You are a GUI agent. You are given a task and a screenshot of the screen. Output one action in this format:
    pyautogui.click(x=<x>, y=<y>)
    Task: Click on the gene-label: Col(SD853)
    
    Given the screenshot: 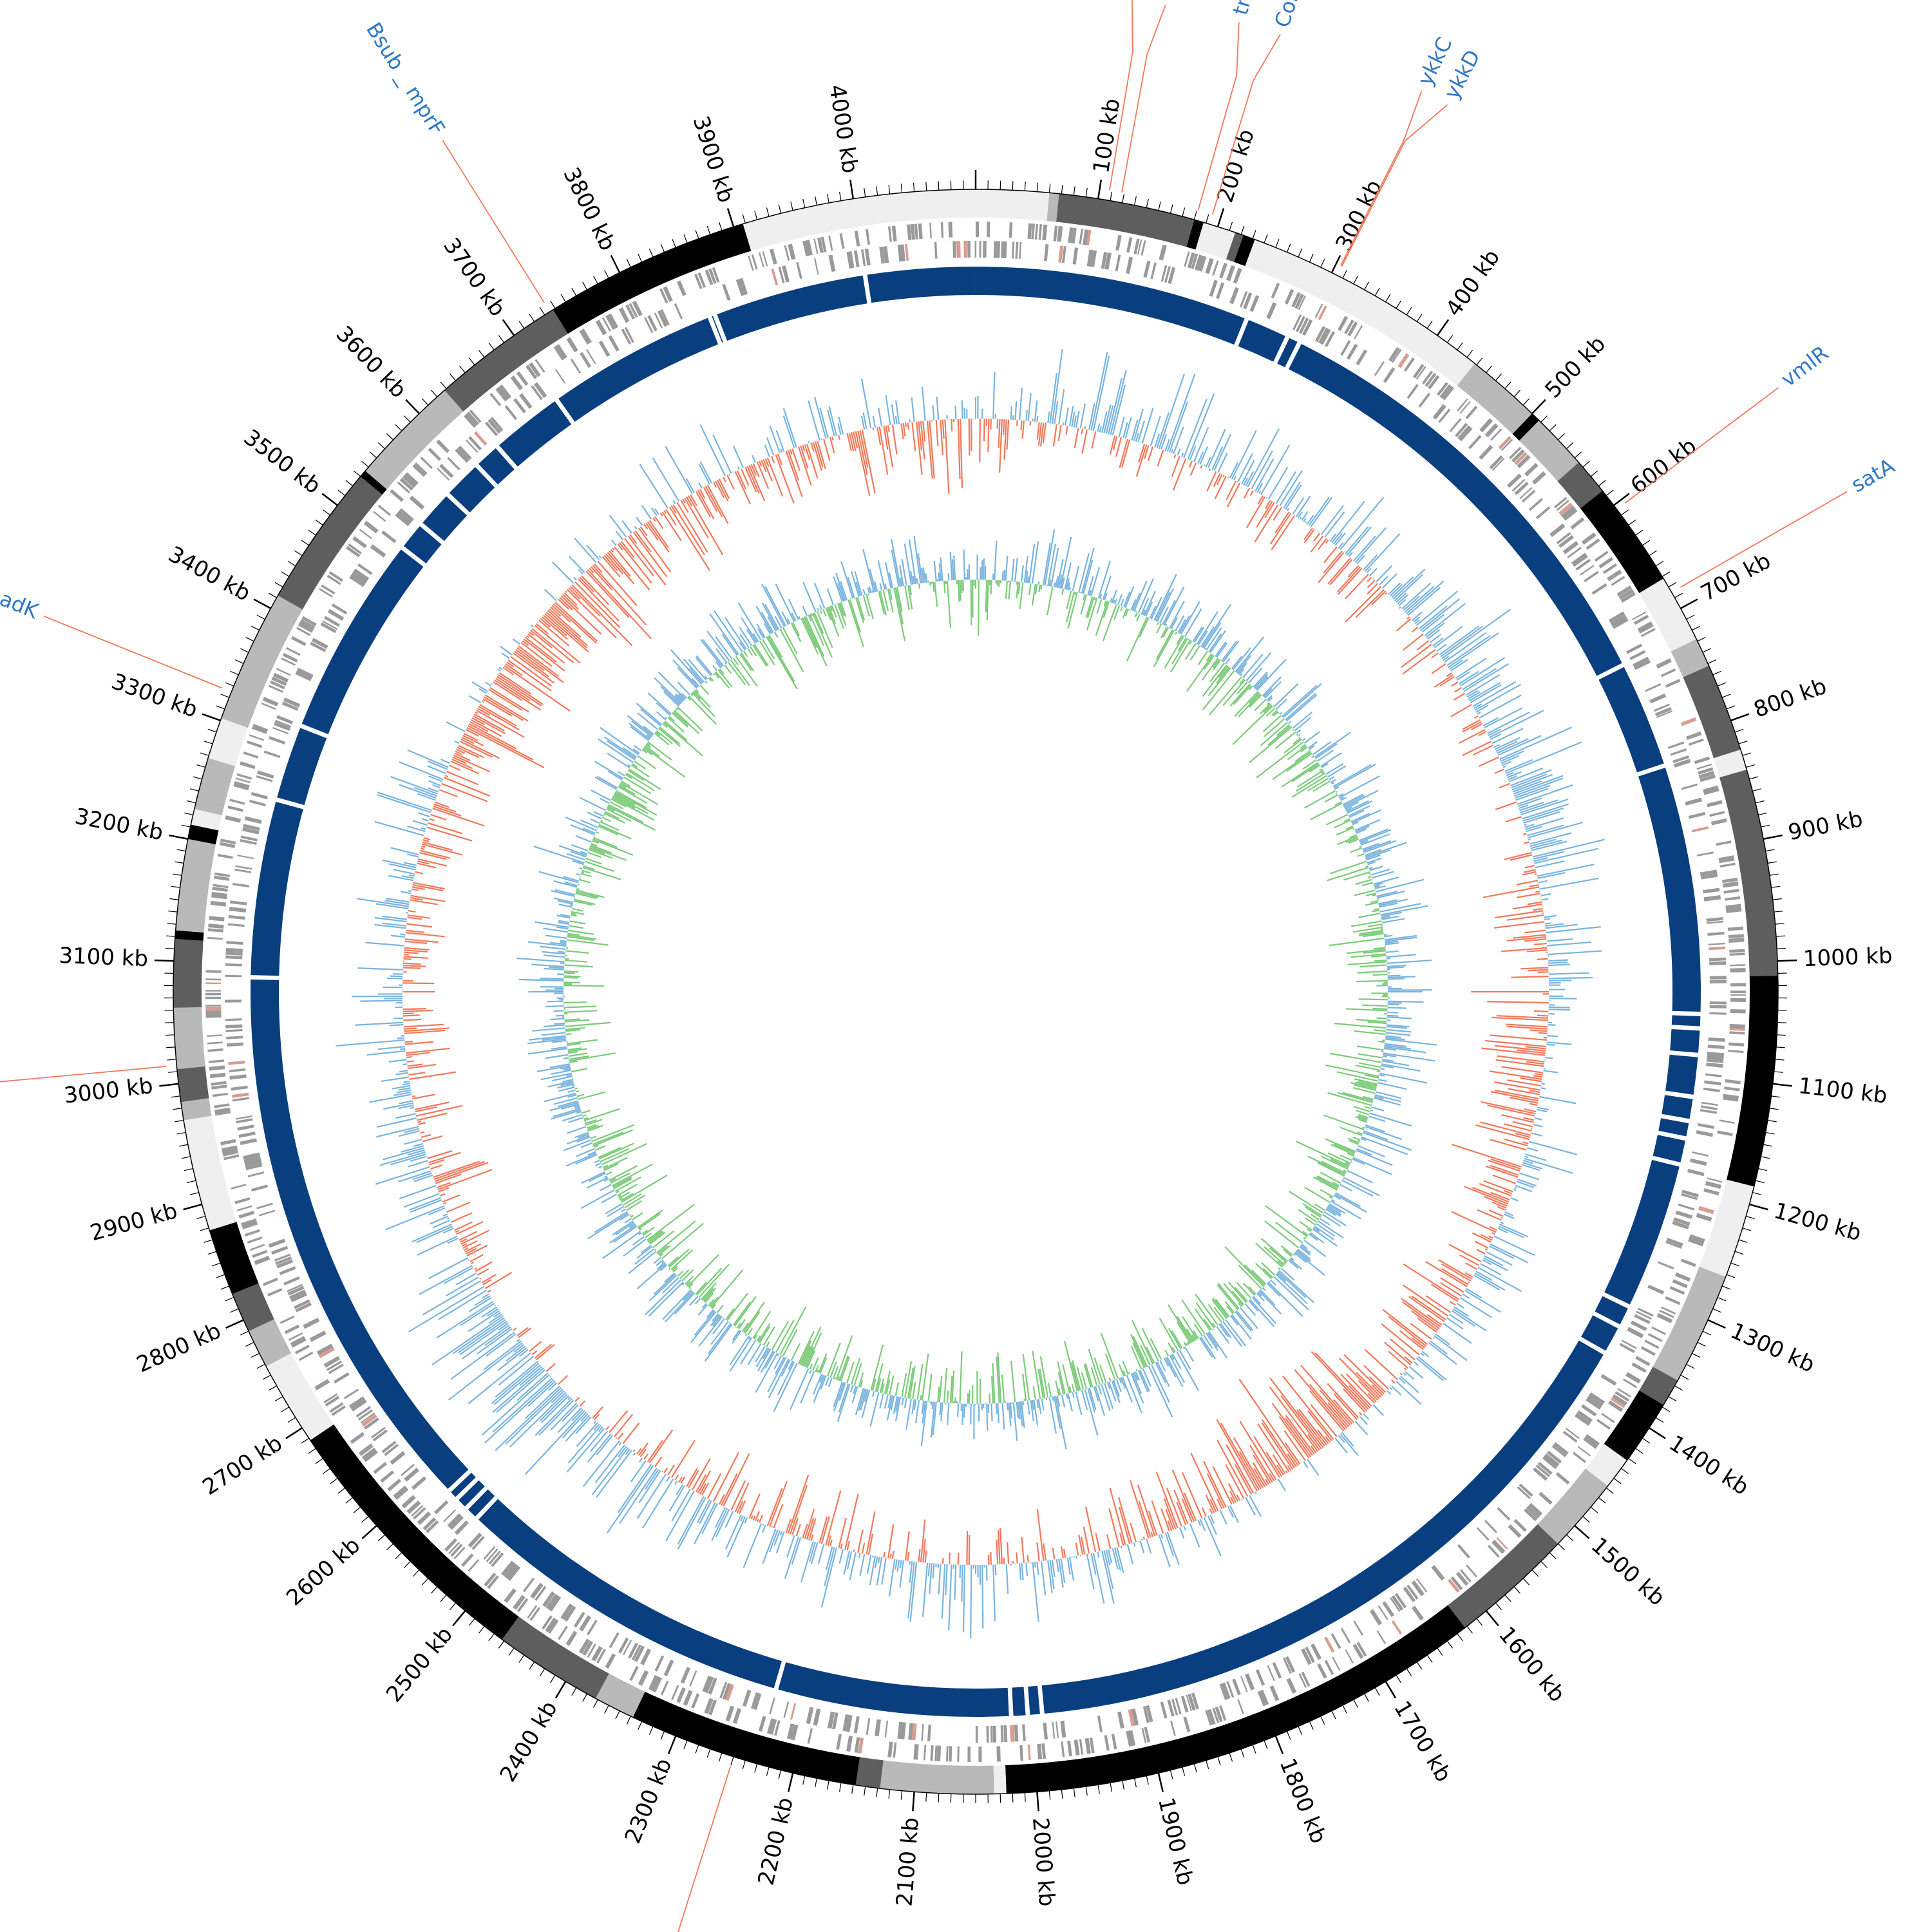 What is the action you would take?
    pyautogui.click(x=1299, y=15)
    